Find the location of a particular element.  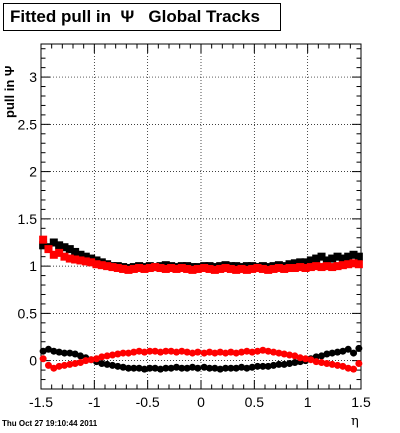

x-tick-label: 0.5 is located at coordinates (255, 402).